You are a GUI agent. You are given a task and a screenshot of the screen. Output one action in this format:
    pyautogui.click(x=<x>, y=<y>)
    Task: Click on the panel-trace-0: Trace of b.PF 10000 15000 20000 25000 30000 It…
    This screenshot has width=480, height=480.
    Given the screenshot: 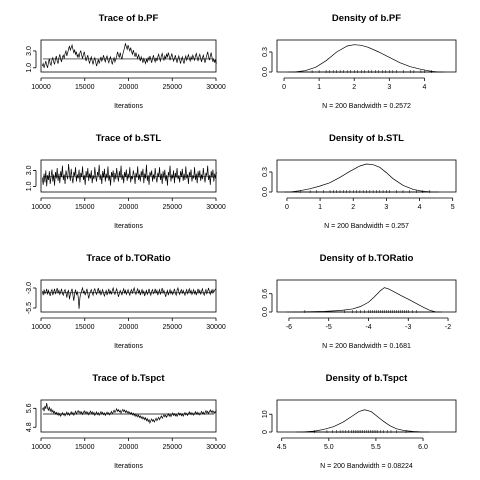 What is the action you would take?
    pyautogui.click(x=126, y=61)
    